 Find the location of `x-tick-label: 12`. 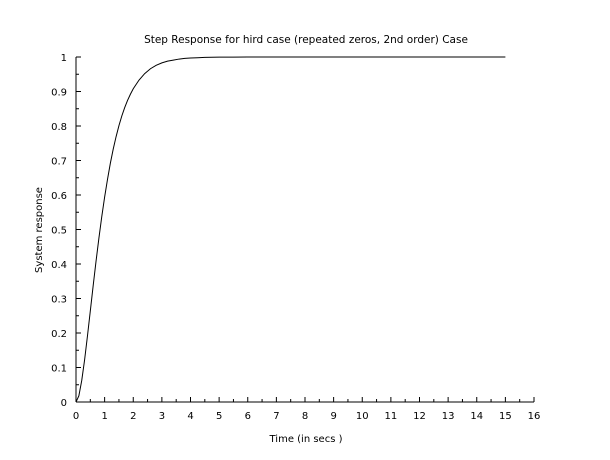

x-tick-label: 12 is located at coordinates (419, 416).